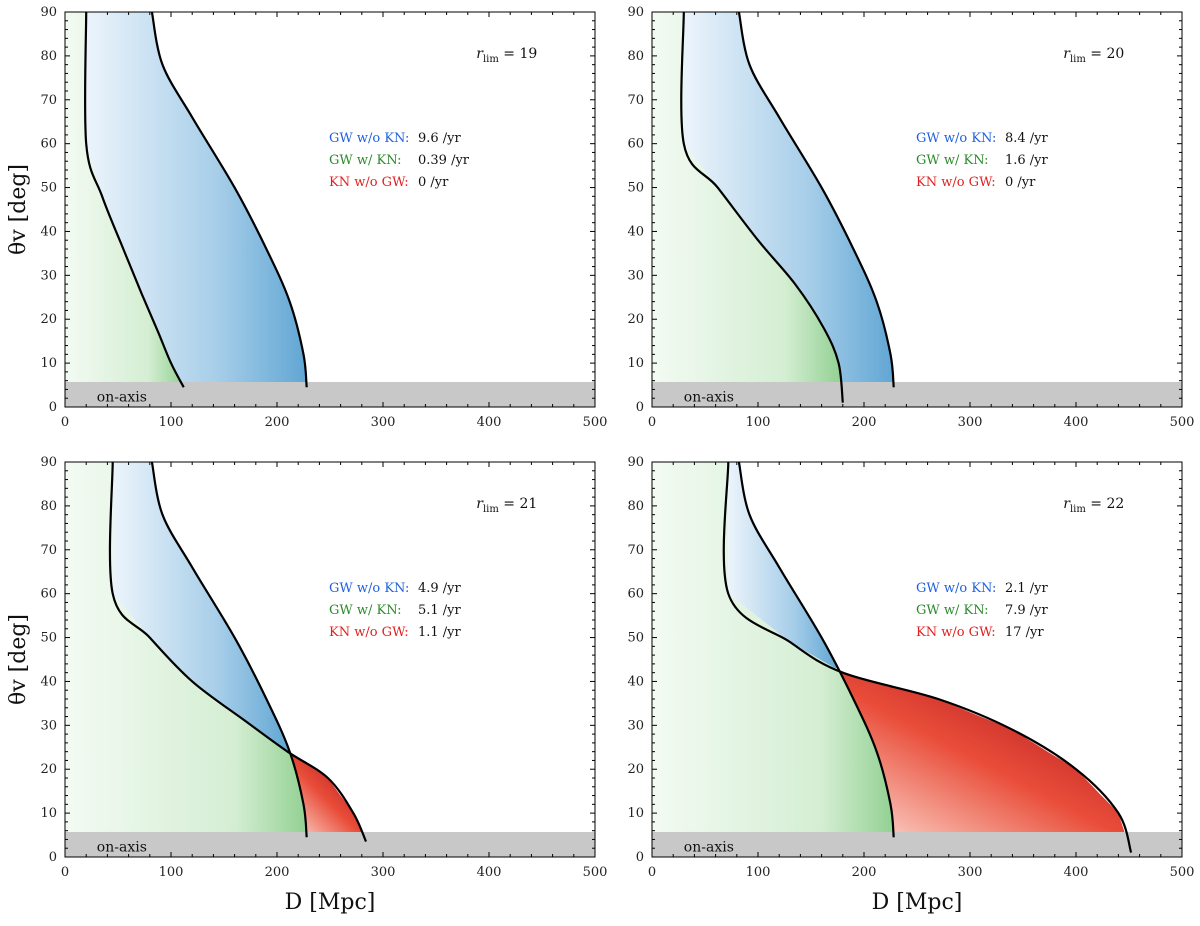 This screenshot has width=1200, height=926. Describe the element at coordinates (506, 55) in the screenshot. I see `rlim-annotation: rlim = 19` at that location.